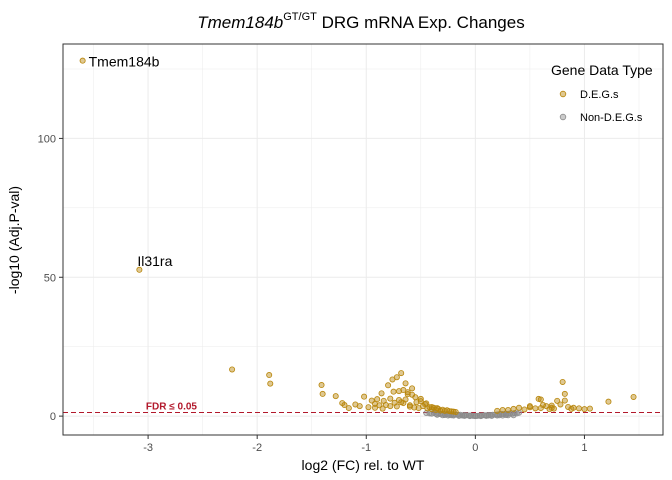  Describe the element at coordinates (171, 407) in the screenshot. I see `fdr-threshold-label: FDR ≤ 0.05` at that location.